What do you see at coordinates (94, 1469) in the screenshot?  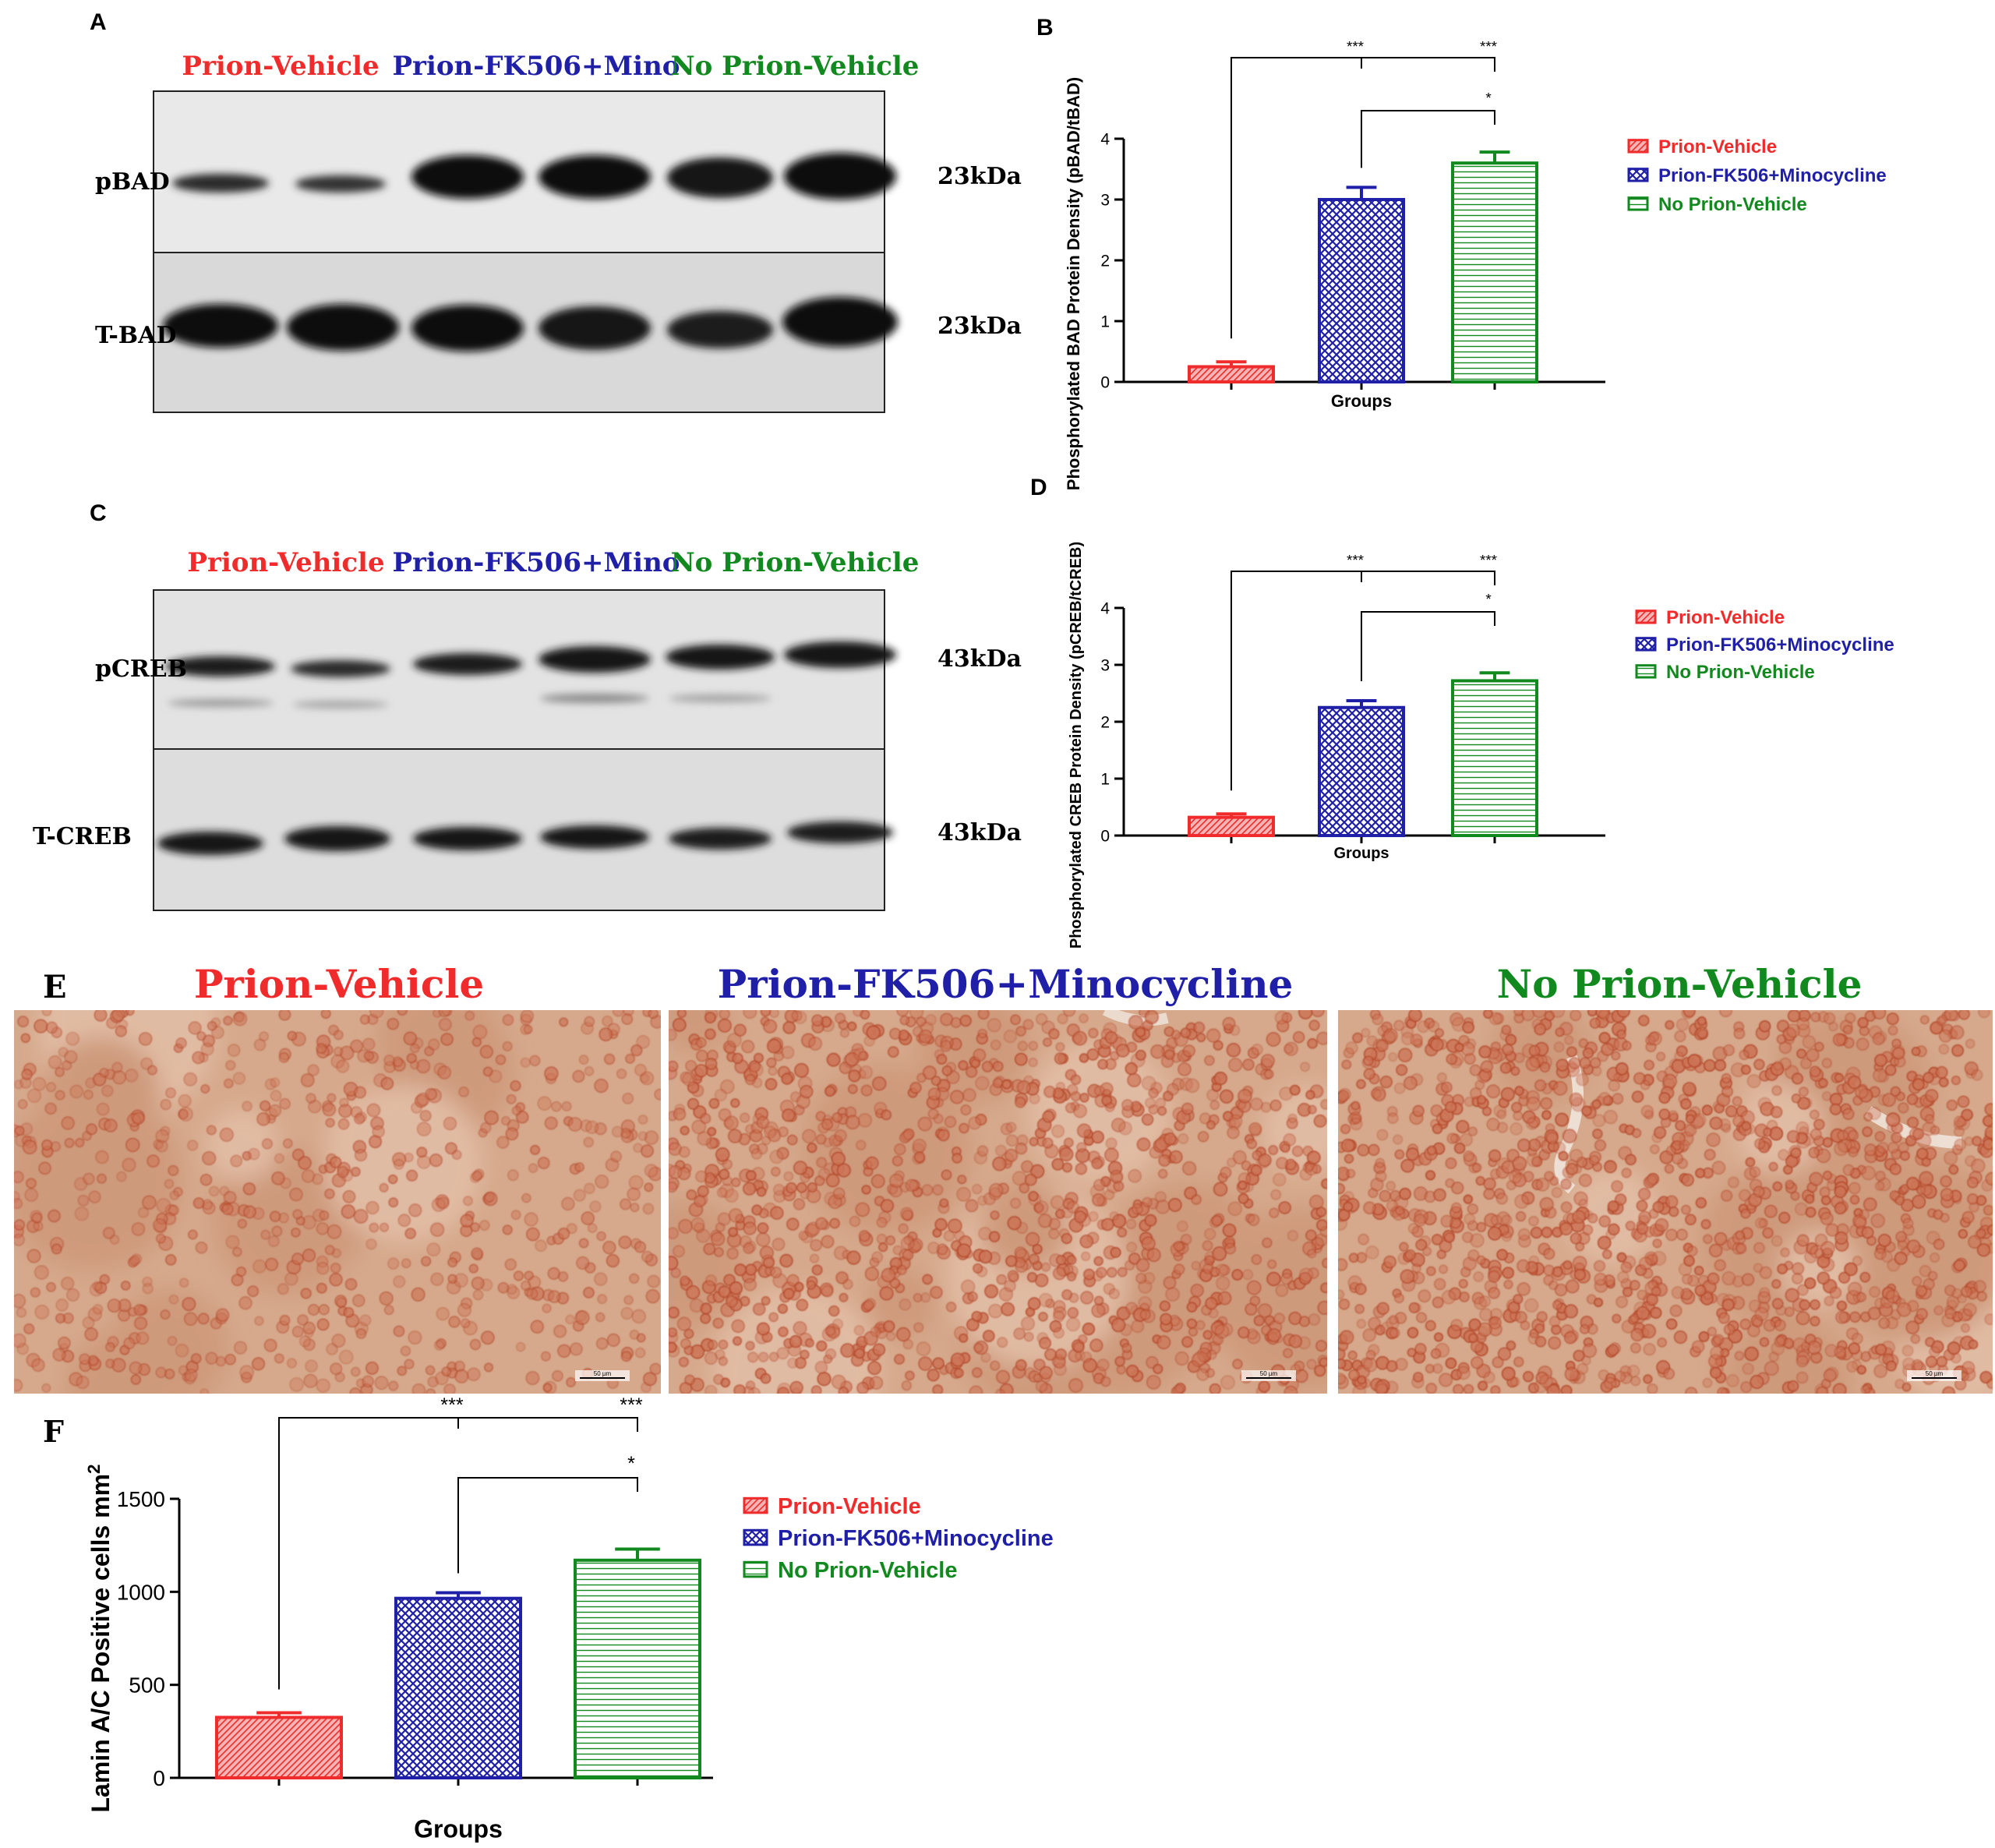 I see `y-axis-label-superscript: 2` at bounding box center [94, 1469].